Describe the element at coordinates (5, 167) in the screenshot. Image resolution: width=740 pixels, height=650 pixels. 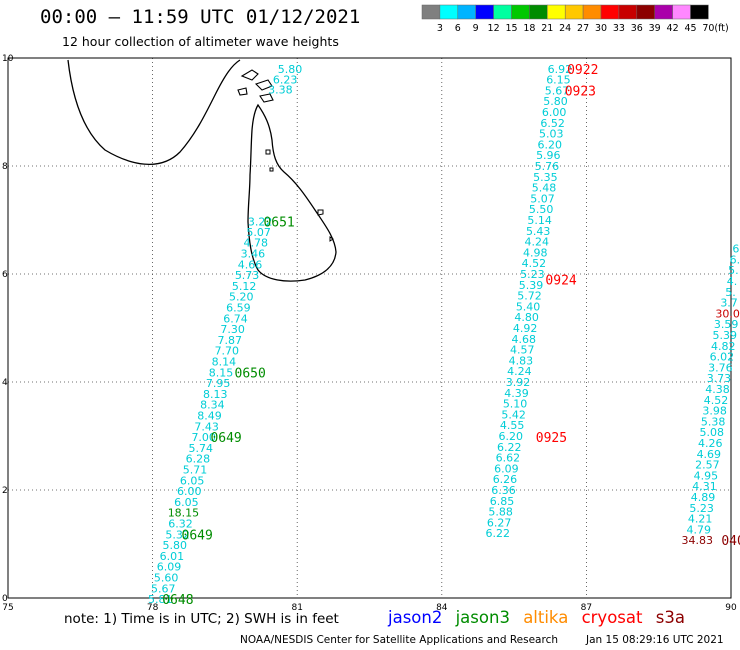
I see `y-tick-label: 8` at that location.